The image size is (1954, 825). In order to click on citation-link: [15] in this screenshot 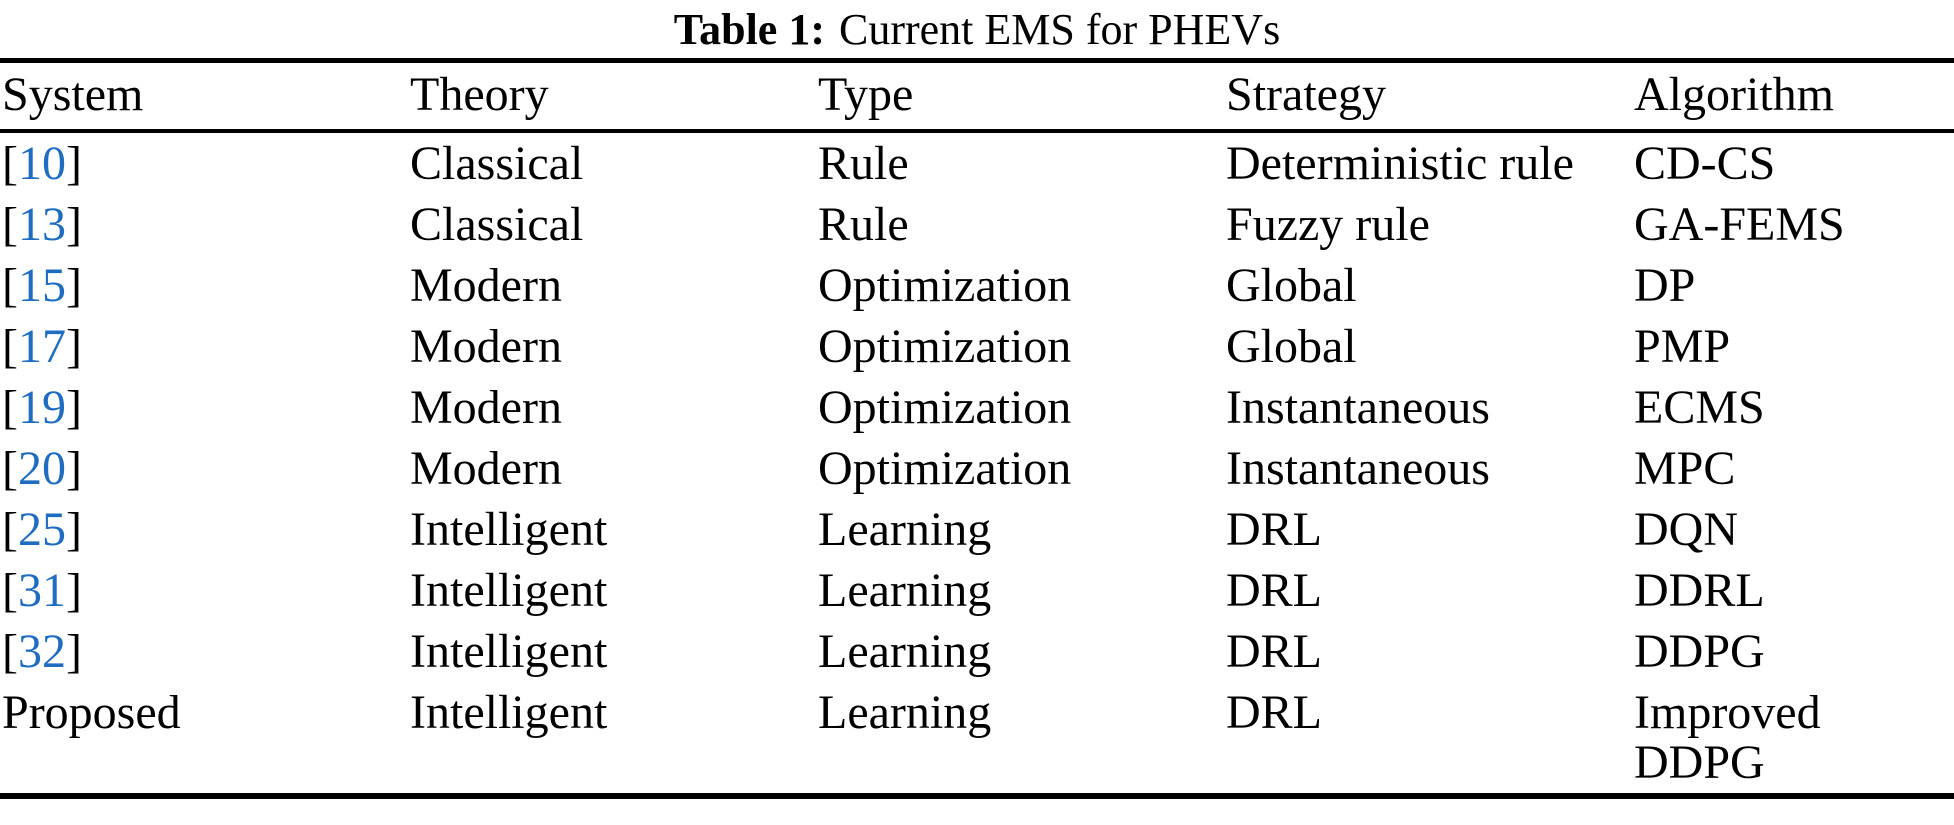, I will do `click(42, 285)`.